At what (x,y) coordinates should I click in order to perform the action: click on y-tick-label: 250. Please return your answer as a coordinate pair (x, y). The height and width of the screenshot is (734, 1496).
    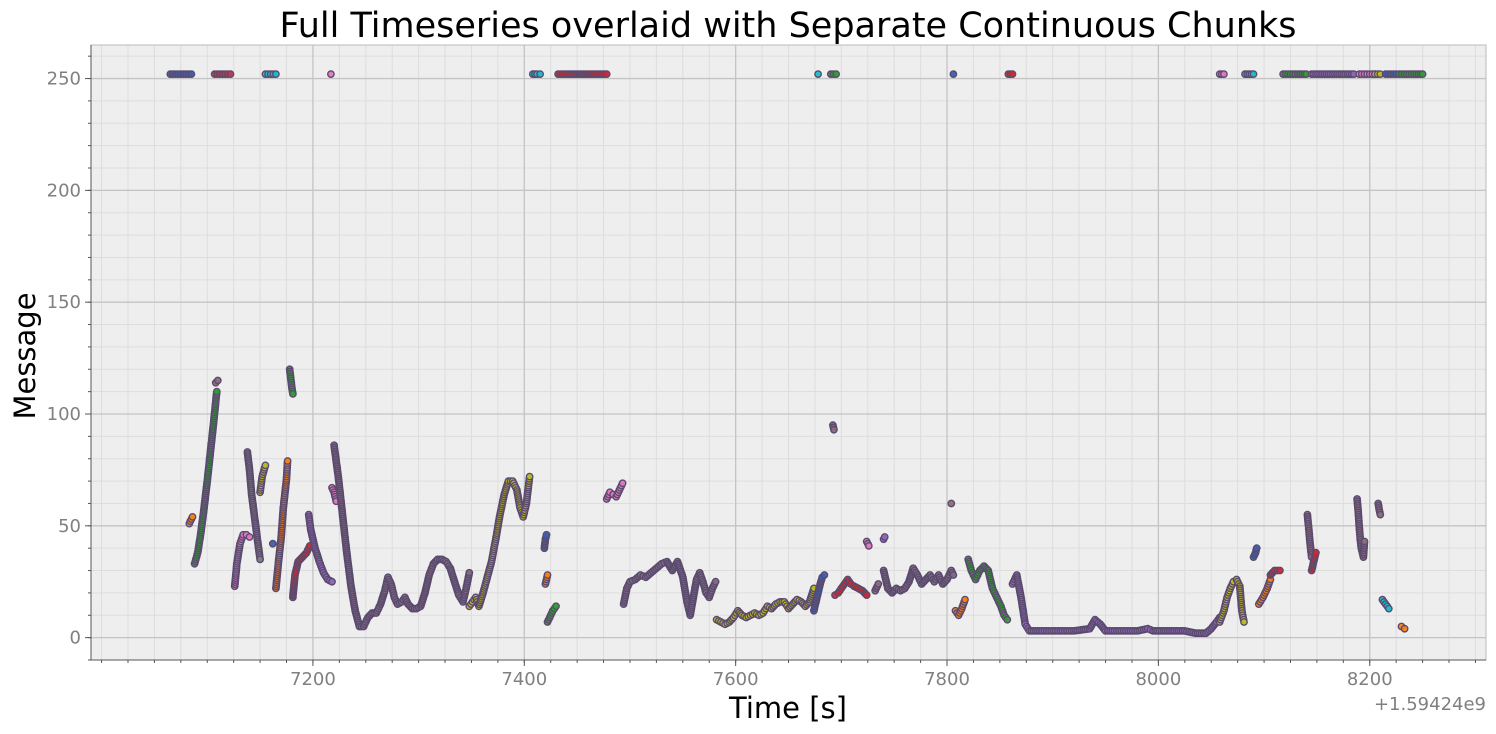
    Looking at the image, I should click on (64, 79).